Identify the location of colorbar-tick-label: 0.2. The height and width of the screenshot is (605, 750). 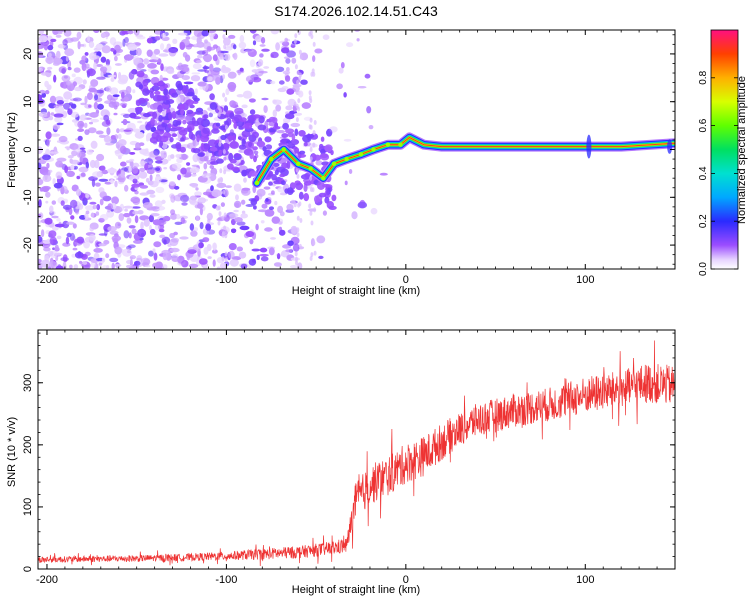
(703, 221).